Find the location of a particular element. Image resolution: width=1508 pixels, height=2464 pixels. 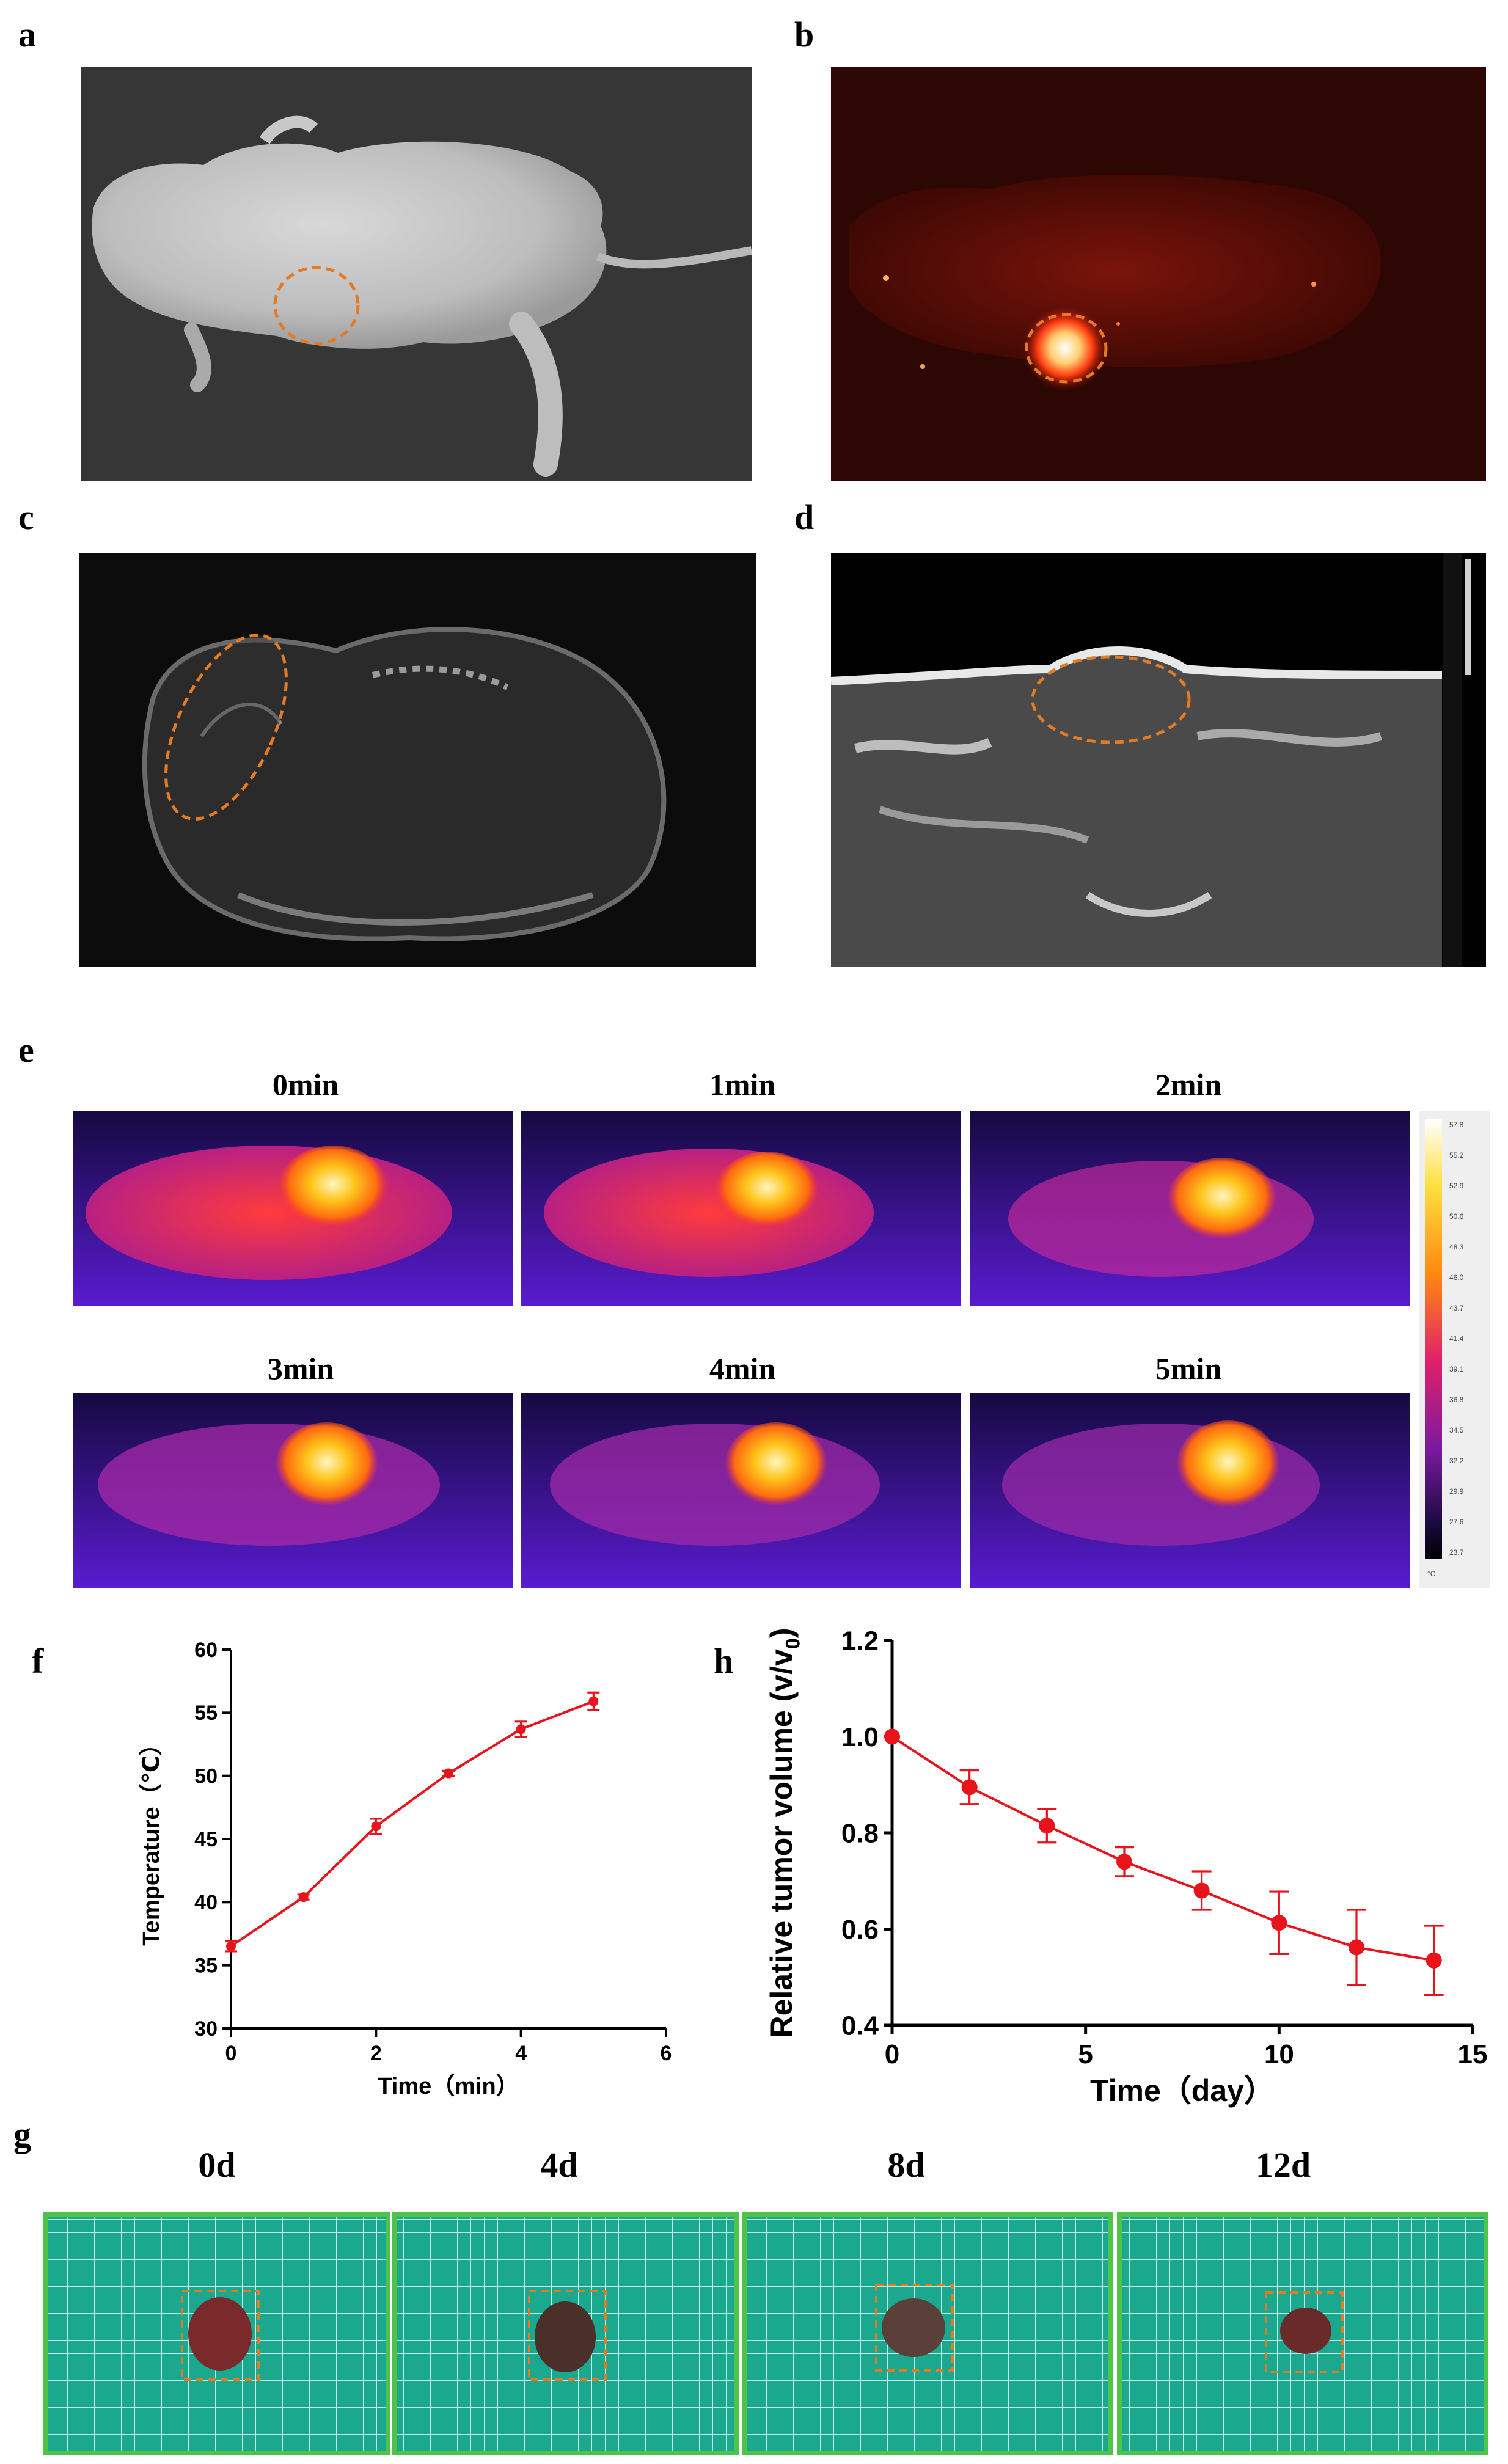

thermal-scale-value-14: 23.7 is located at coordinates (1456, 1552).